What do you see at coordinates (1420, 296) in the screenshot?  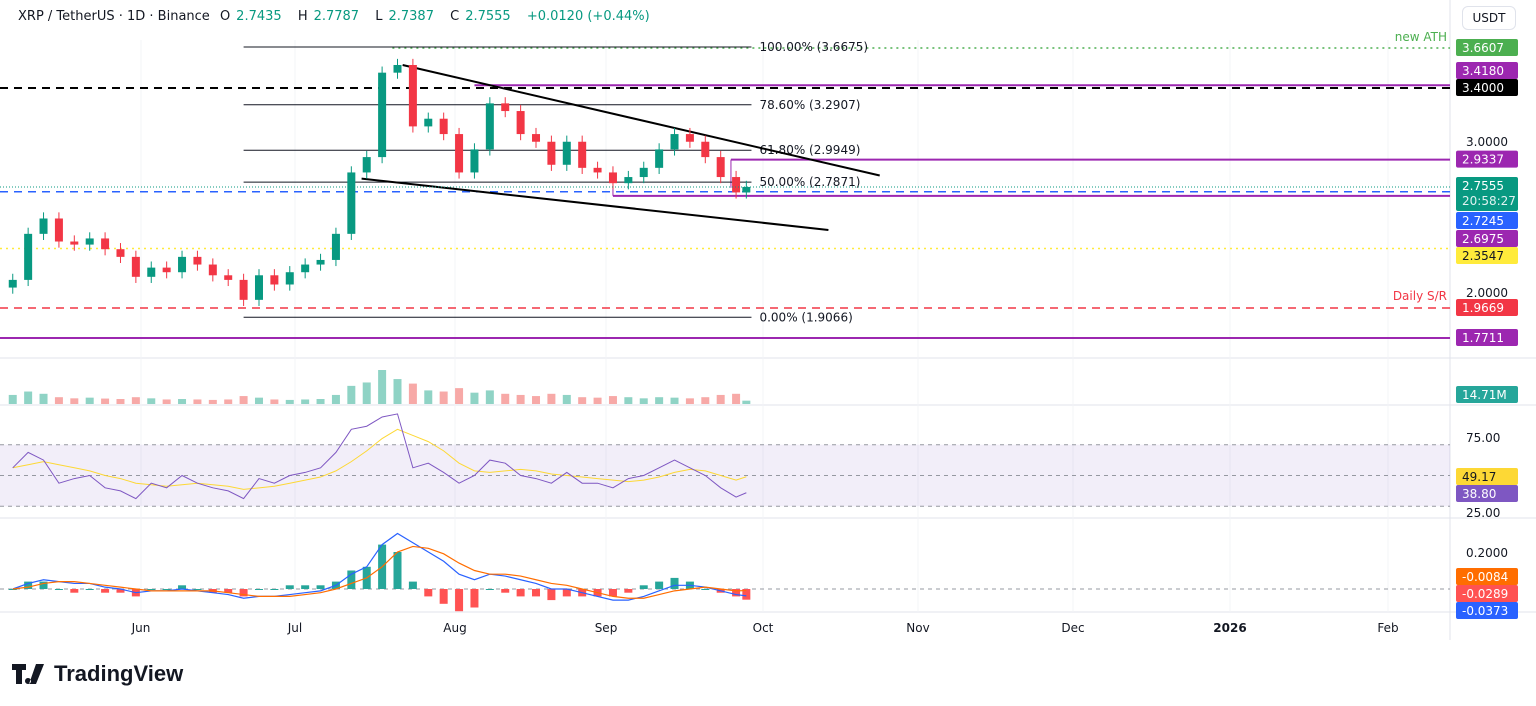 I see `daily-sr-annotation: Daily S/R` at bounding box center [1420, 296].